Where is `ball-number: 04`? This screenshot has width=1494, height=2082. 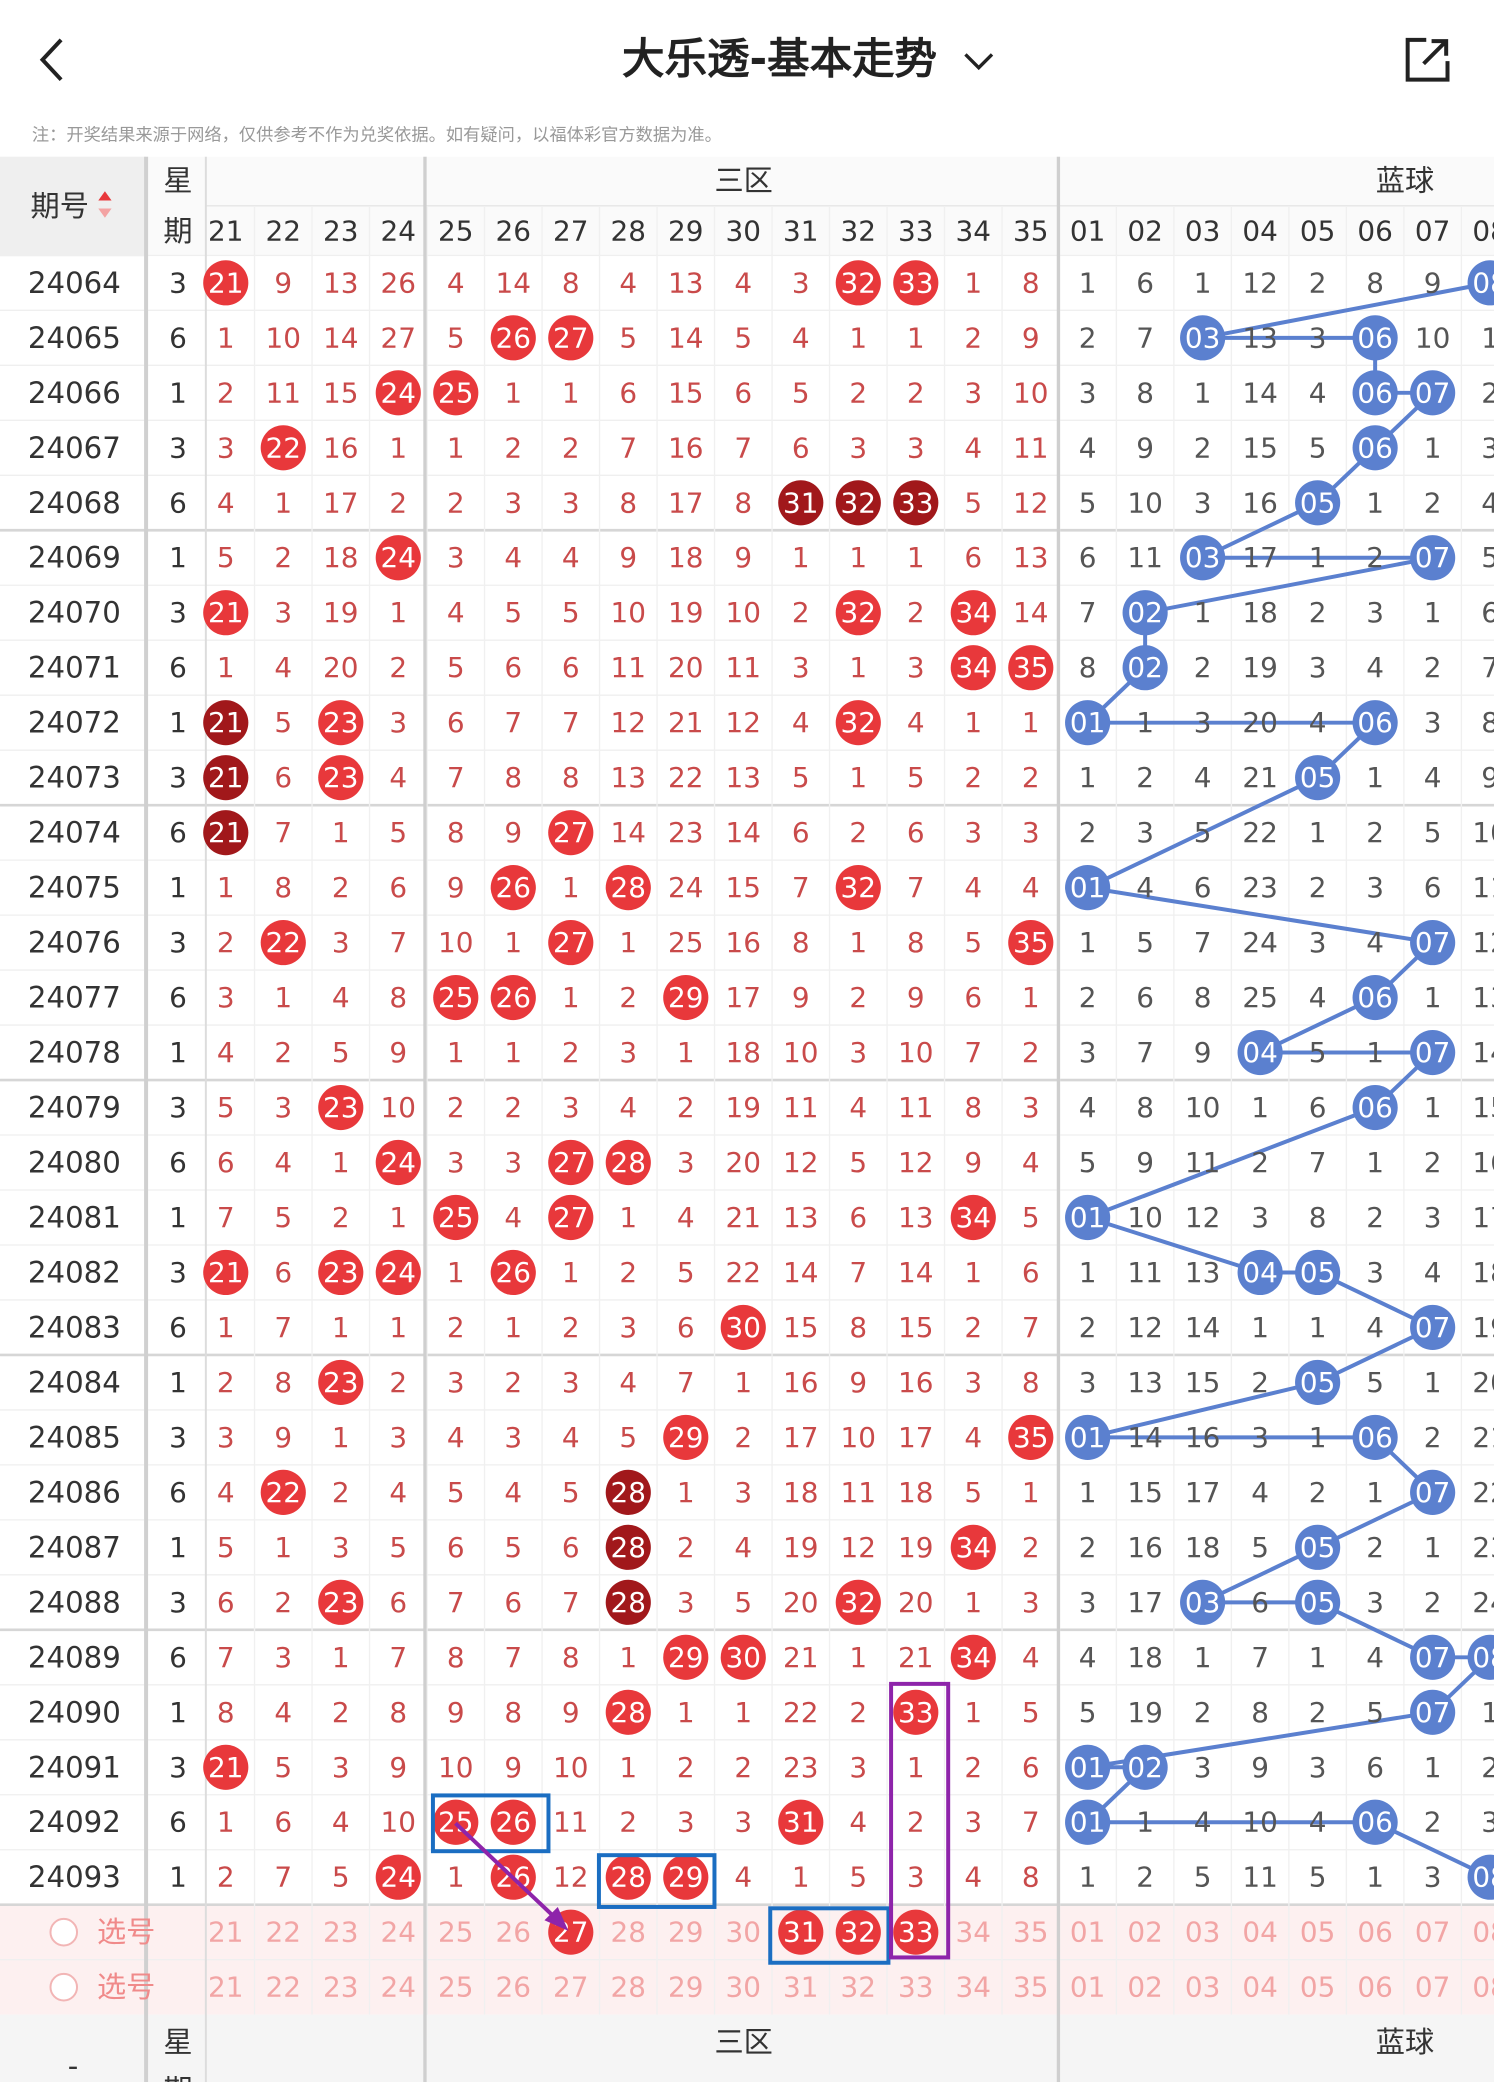
ball-number: 04 is located at coordinates (1259, 1052).